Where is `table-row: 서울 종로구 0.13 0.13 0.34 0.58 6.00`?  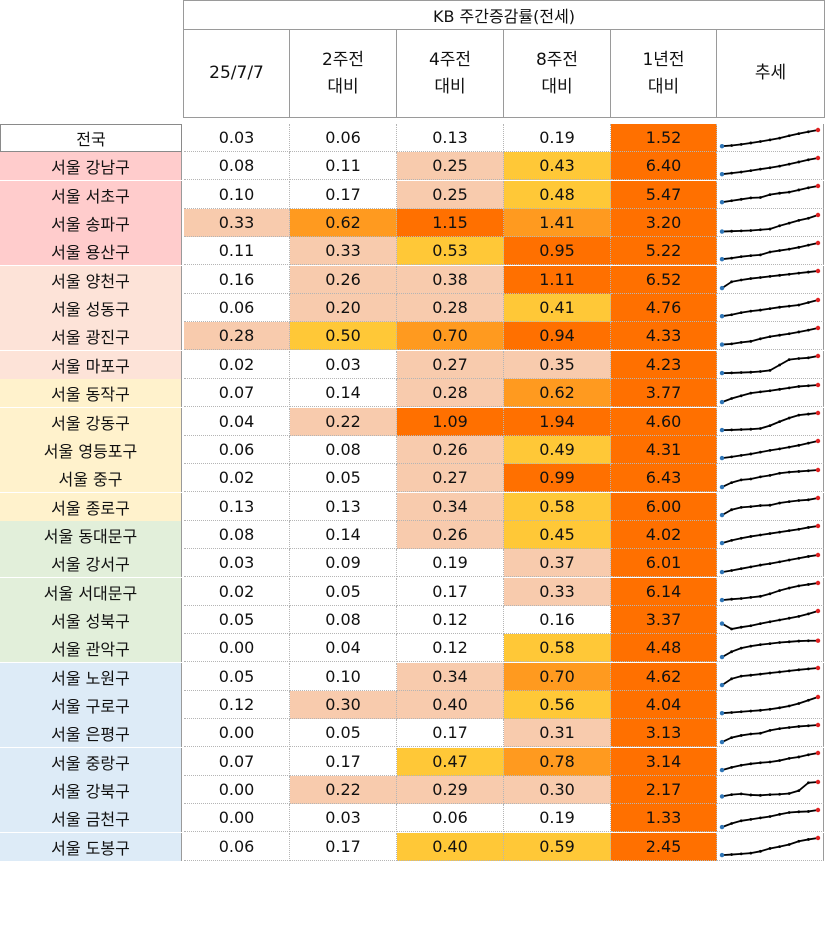
table-row: 서울 종로구 0.13 0.13 0.34 0.58 6.00 is located at coordinates (413, 506).